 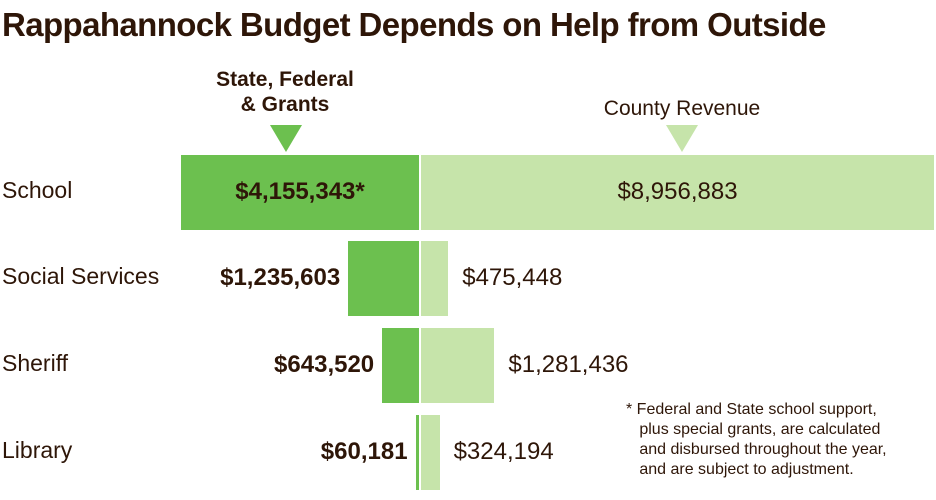 What do you see at coordinates (37, 190) in the screenshot?
I see `category-label-school: School` at bounding box center [37, 190].